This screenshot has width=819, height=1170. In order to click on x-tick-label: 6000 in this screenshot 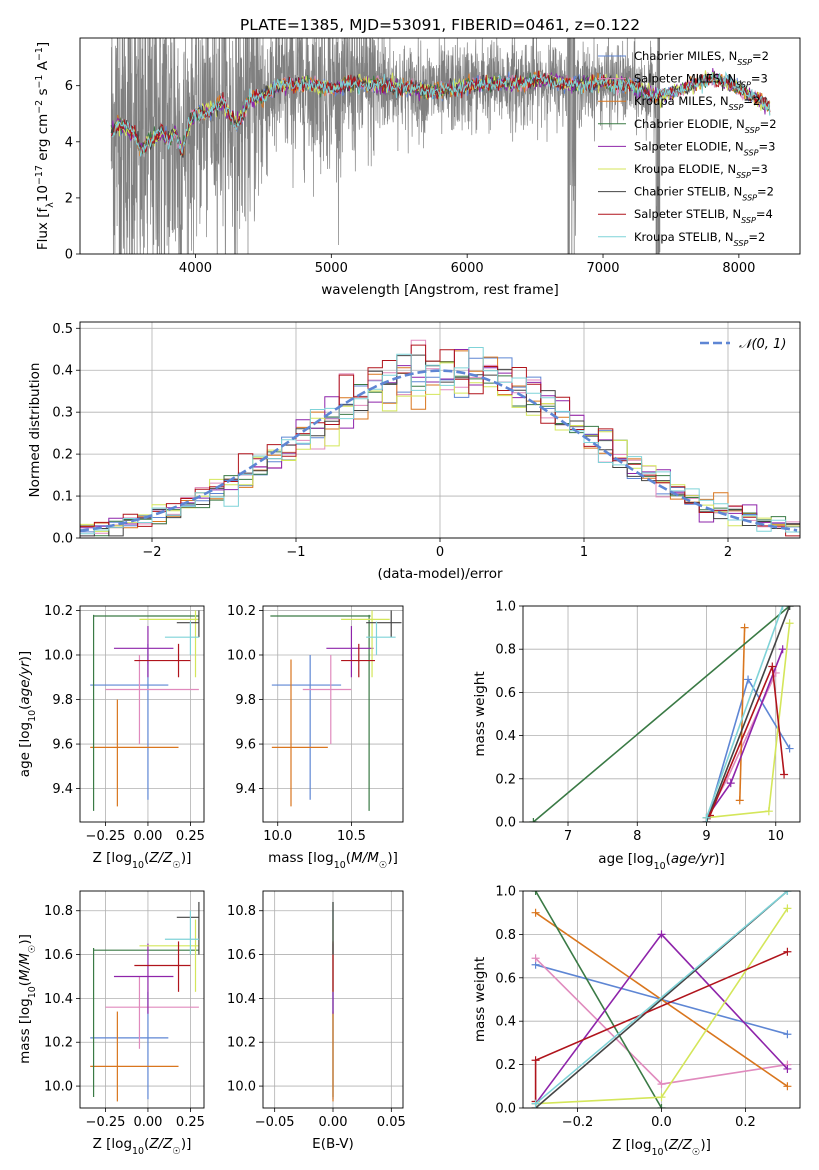, I will do `click(467, 268)`.